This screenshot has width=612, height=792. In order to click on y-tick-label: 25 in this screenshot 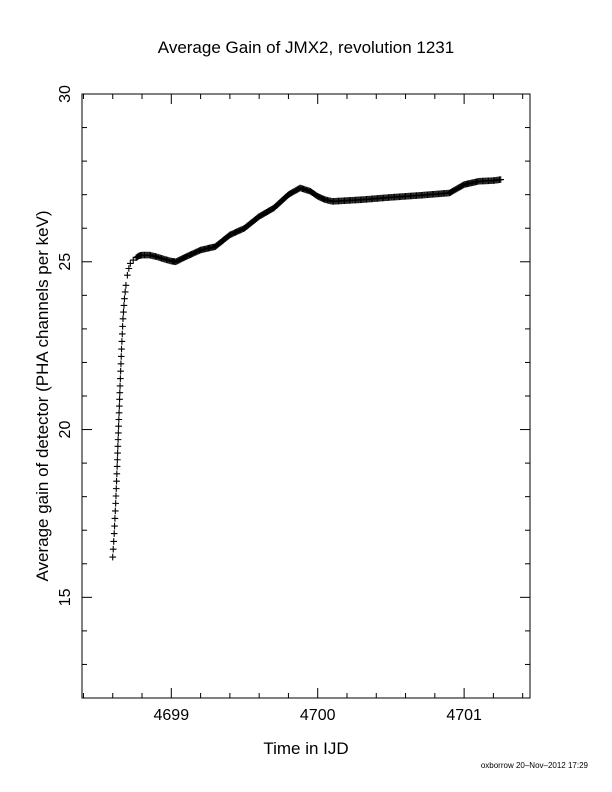, I will do `click(65, 262)`.